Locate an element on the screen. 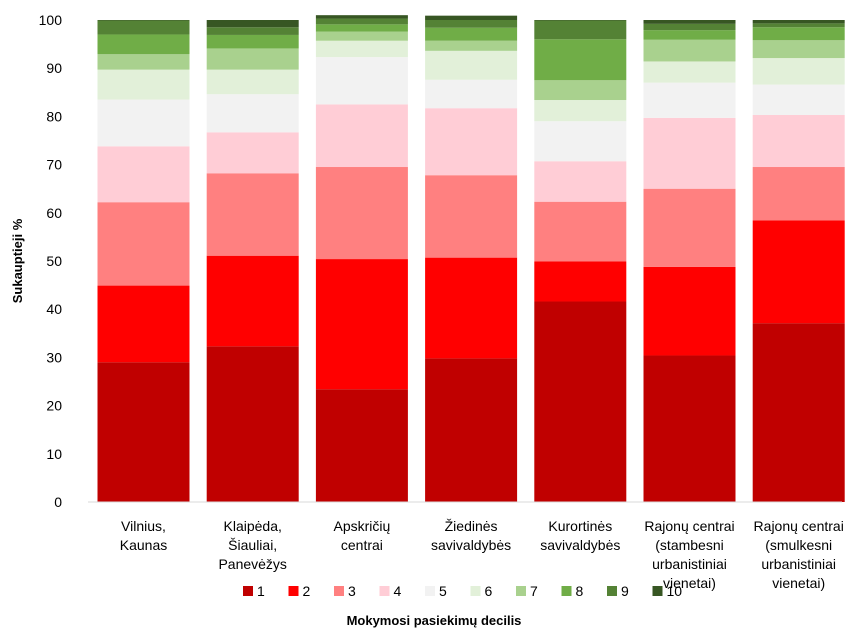 This screenshot has width=852, height=636. legend-label: 2 is located at coordinates (307, 591).